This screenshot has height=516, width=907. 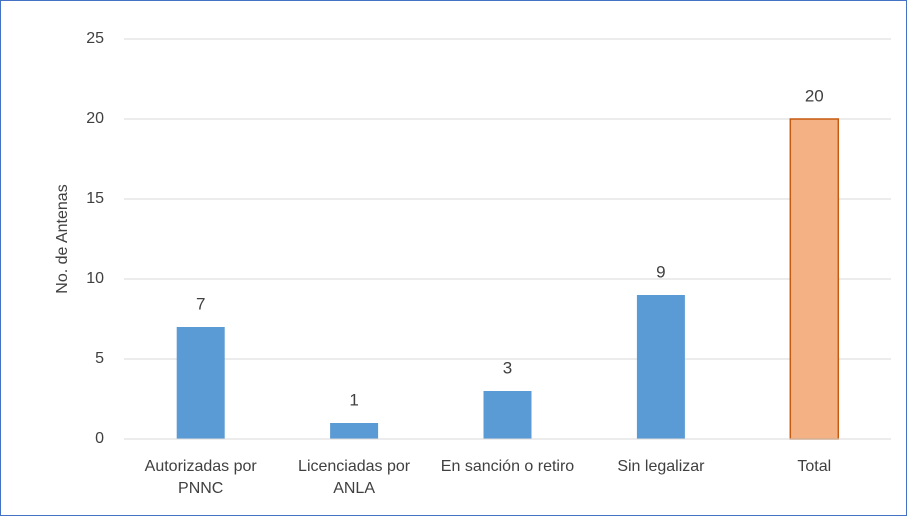 What do you see at coordinates (95, 198) in the screenshot?
I see `y-tick-label: 15` at bounding box center [95, 198].